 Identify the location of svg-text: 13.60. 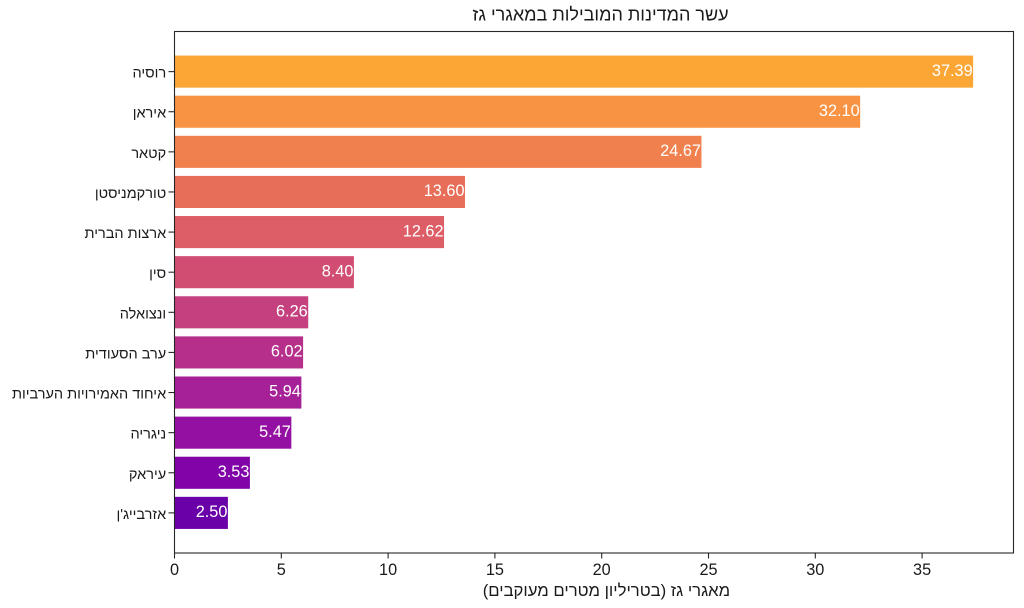
(444, 191).